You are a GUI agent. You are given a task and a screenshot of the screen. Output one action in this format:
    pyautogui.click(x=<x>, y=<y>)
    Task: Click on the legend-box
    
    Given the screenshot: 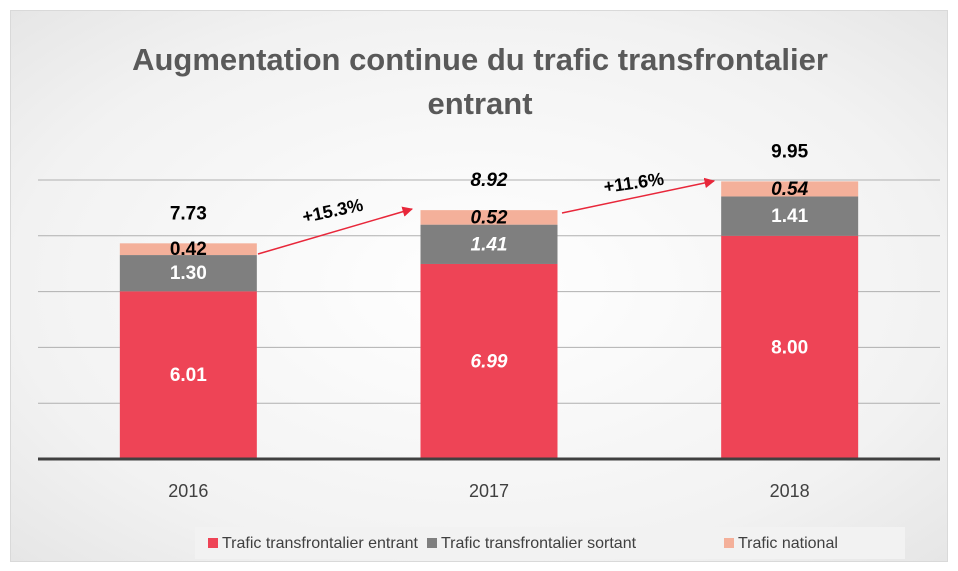 What is the action you would take?
    pyautogui.click(x=550, y=543)
    